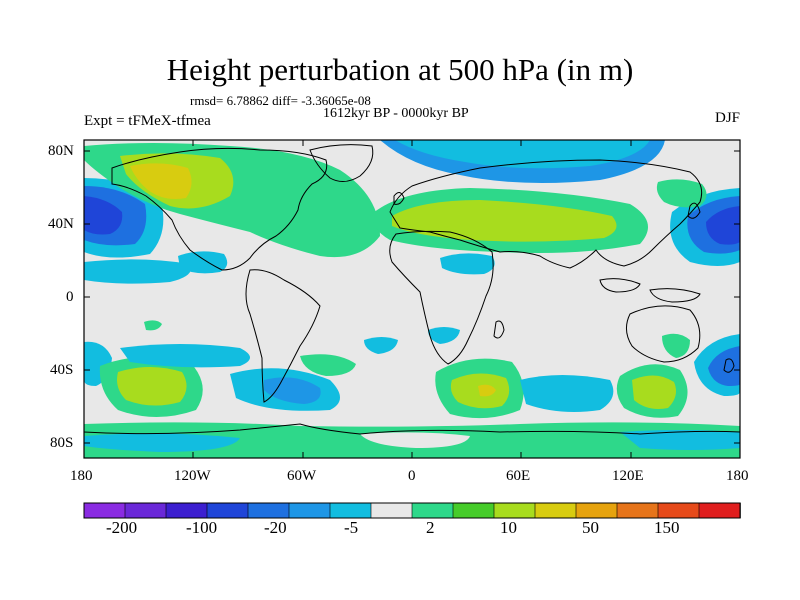 The width and height of the screenshot is (800, 600). Describe the element at coordinates (676, 345) in the screenshot. I see `australia-high-spot` at that location.